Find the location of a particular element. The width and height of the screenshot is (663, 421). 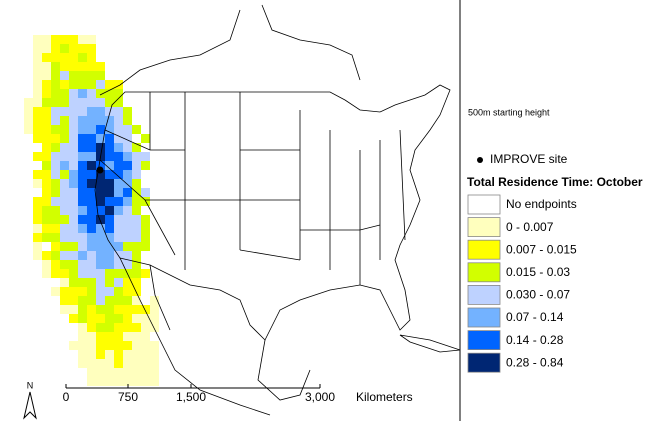

legend-swatch is located at coordinates (484, 227).